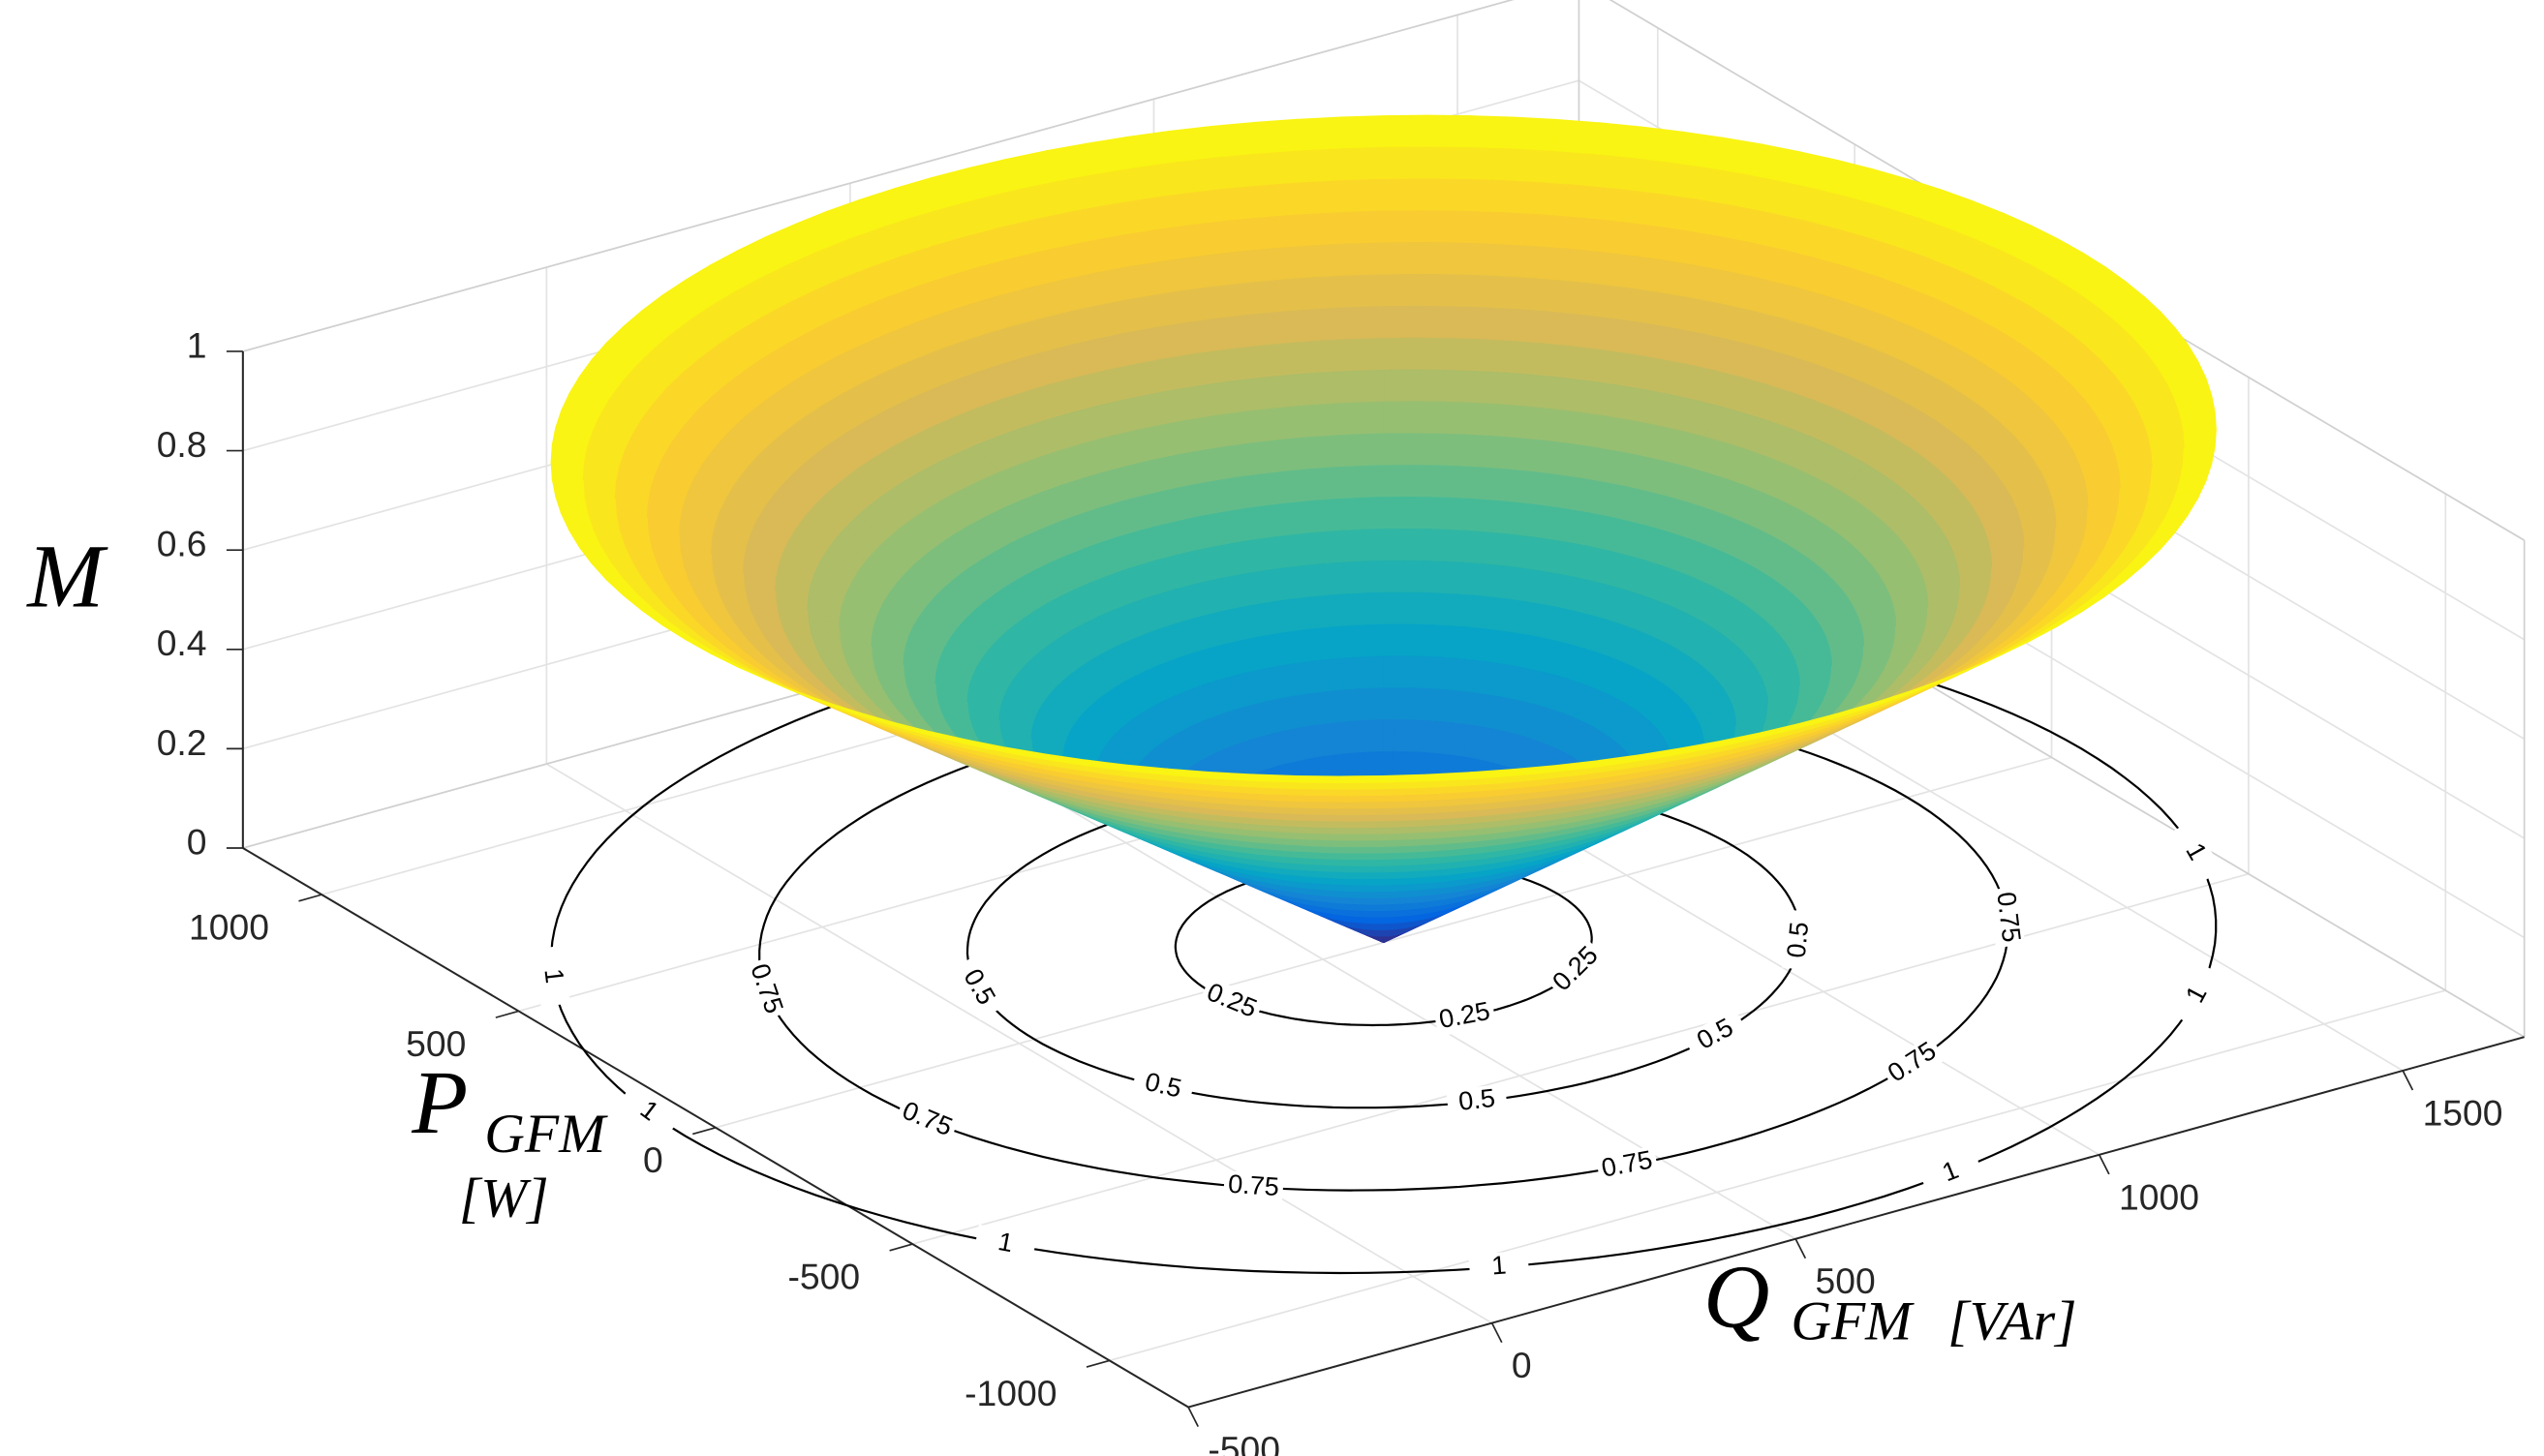 This screenshot has height=1456, width=2544. What do you see at coordinates (1853, 1322) in the screenshot?
I see `y-axis-label-subscript: GFM` at bounding box center [1853, 1322].